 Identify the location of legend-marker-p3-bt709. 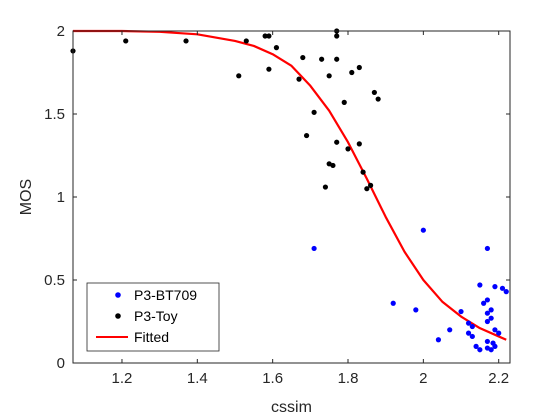
(118, 295).